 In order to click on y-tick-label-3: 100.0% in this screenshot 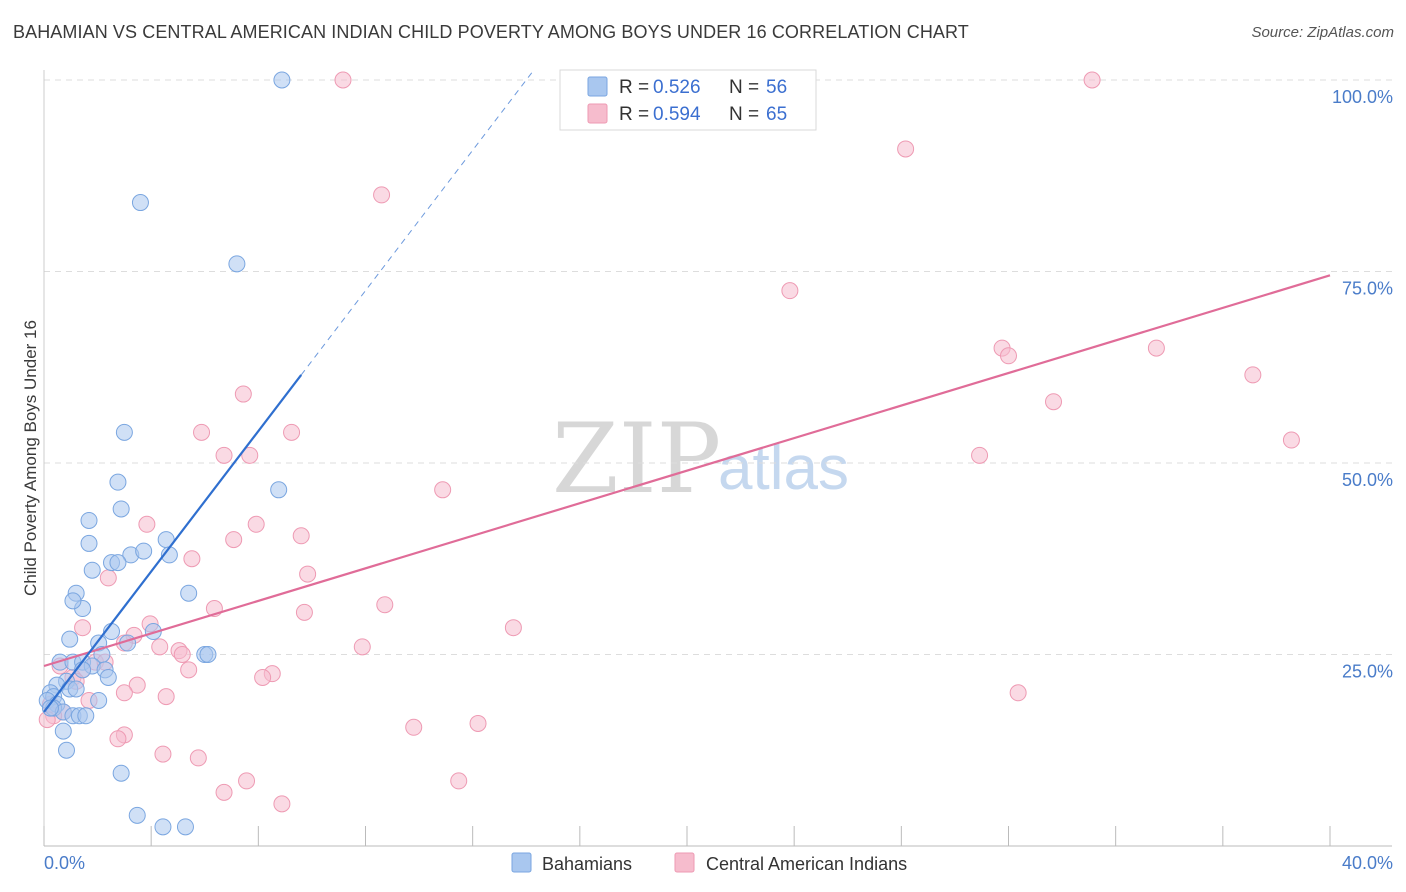, I will do `click(1362, 97)`.